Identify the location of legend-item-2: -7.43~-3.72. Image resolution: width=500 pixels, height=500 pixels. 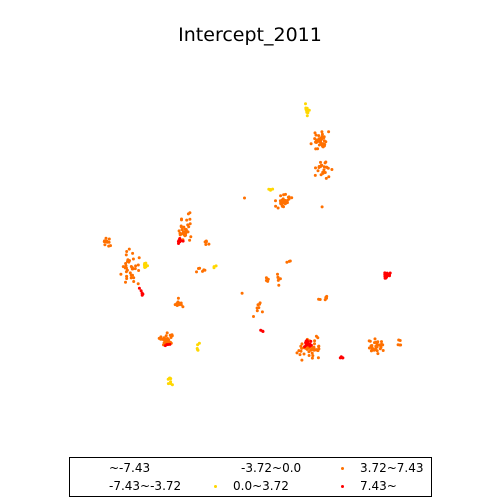
(135, 486).